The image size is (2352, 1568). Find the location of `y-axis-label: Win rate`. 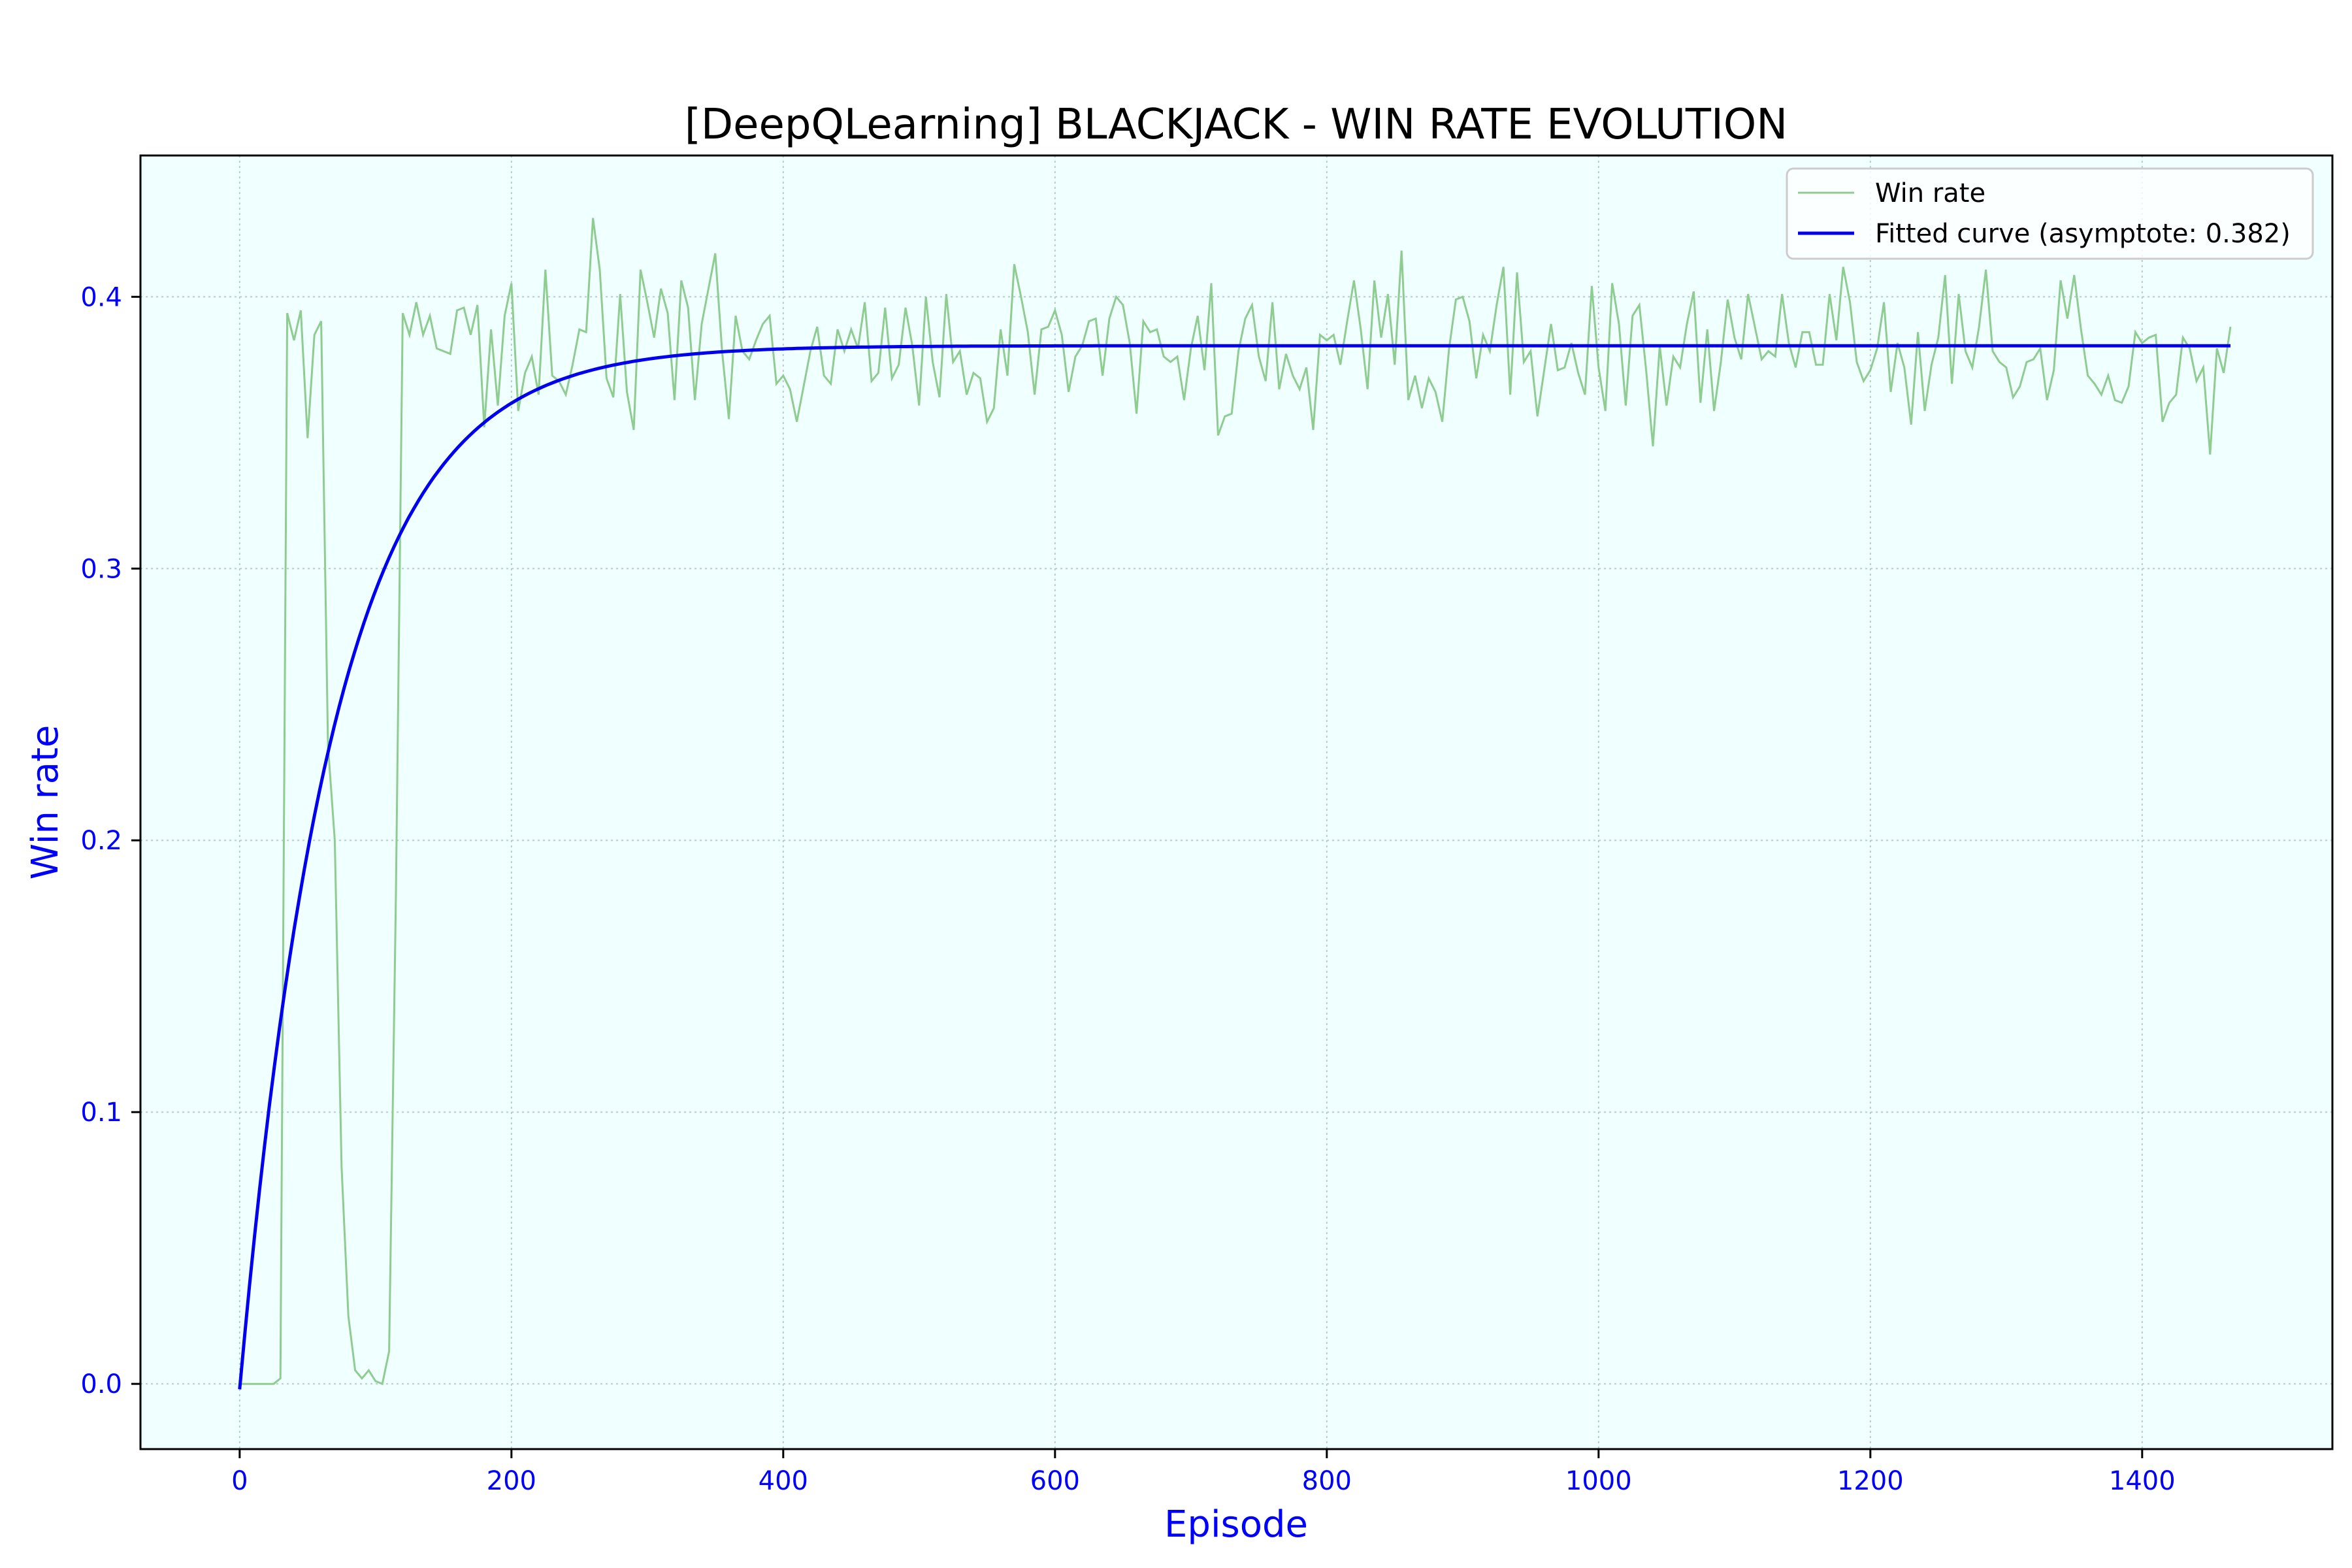

y-axis-label: Win rate is located at coordinates (45, 802).